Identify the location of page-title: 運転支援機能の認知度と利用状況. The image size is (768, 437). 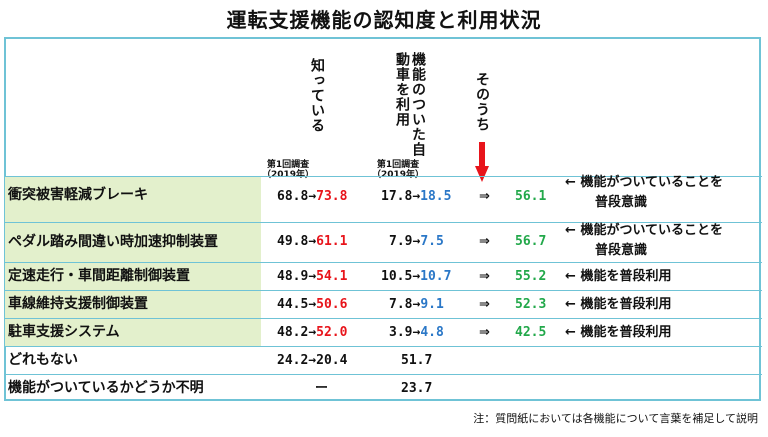
(384, 20).